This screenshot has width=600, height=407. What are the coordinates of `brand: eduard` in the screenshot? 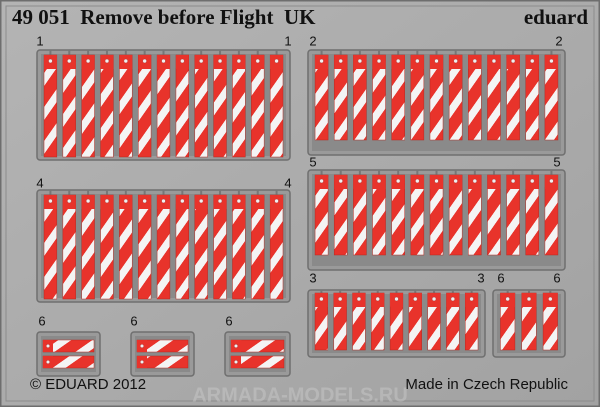 It's located at (556, 17).